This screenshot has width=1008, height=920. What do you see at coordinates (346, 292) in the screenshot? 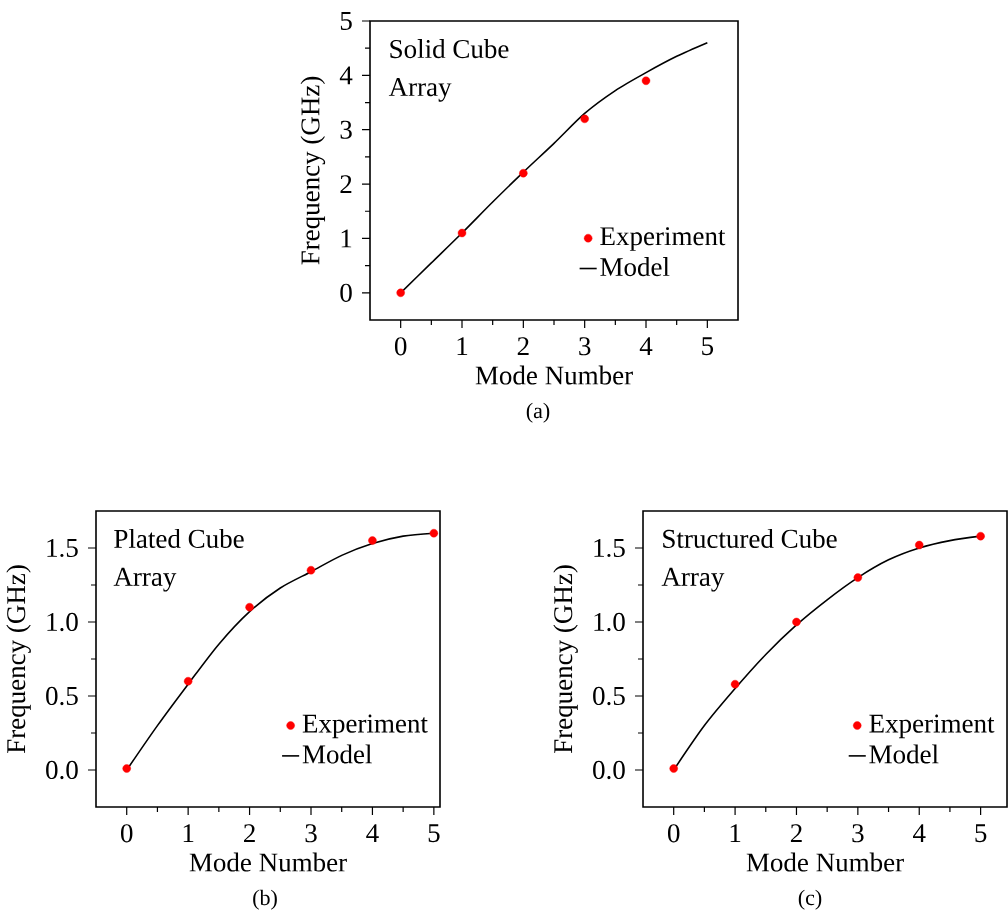
I see `y-tick-label: 0` at bounding box center [346, 292].